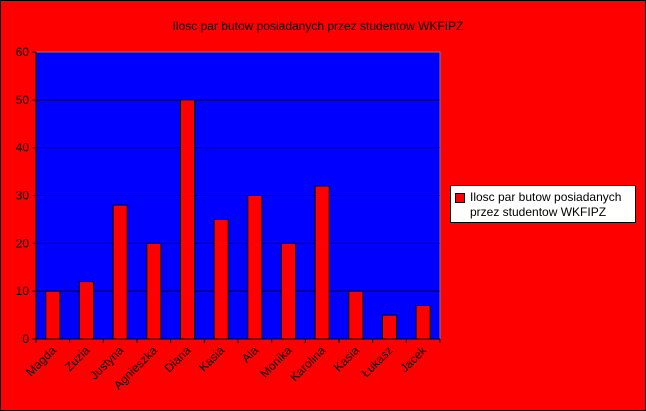  Describe the element at coordinates (23, 148) in the screenshot. I see `y-tick-label: 40` at that location.